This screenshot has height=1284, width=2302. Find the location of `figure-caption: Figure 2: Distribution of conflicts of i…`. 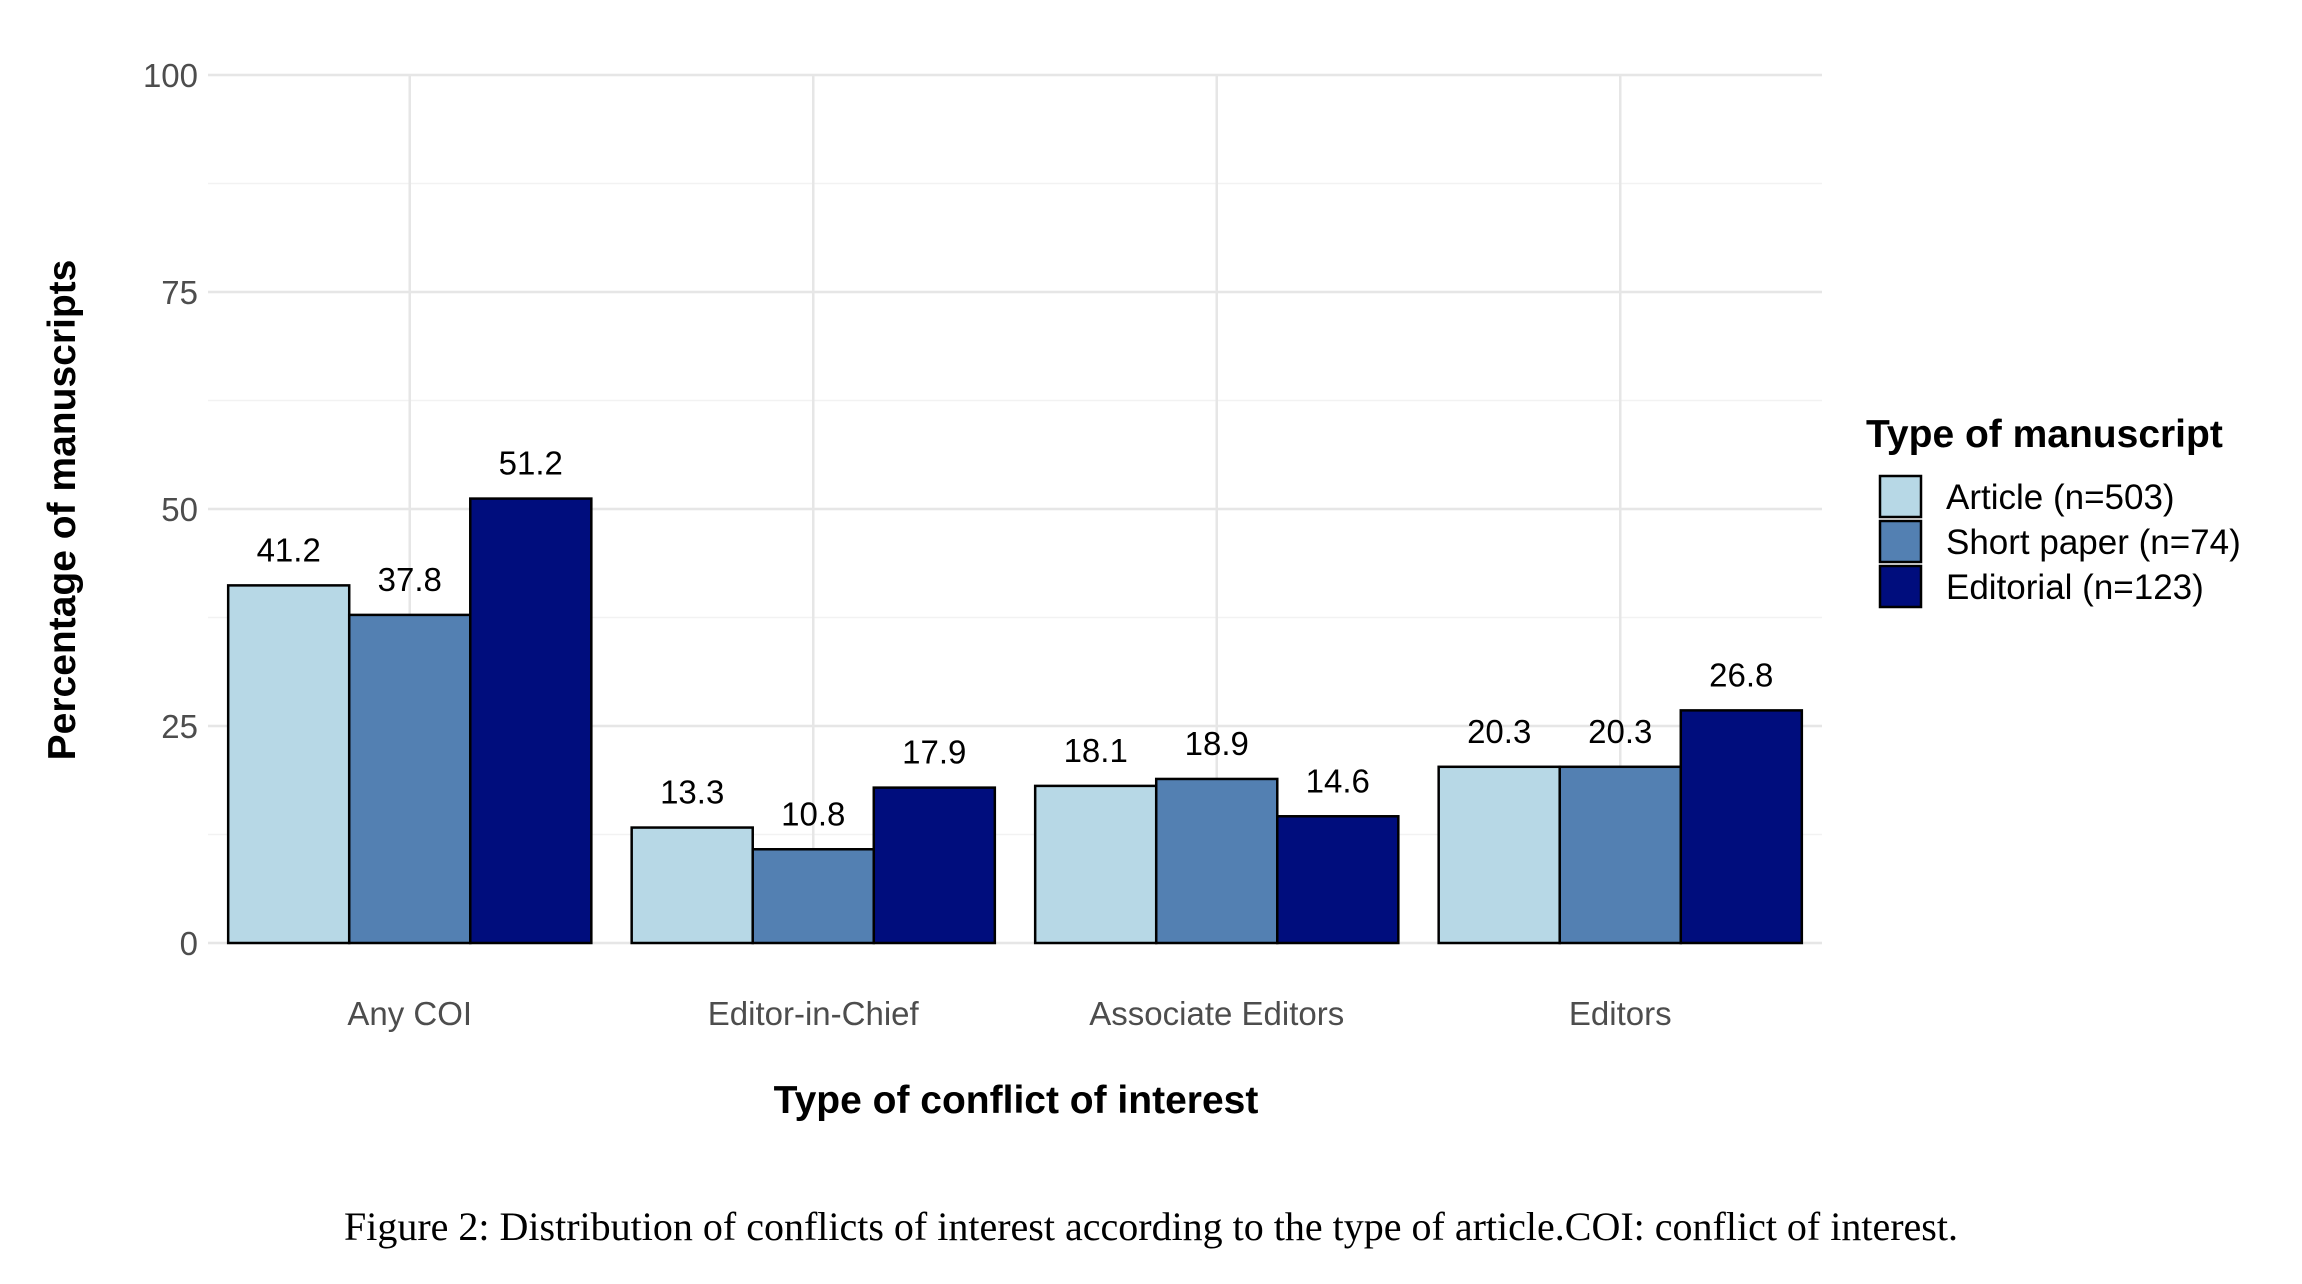

figure-caption: Figure 2: Distribution of conflicts of i… is located at coordinates (1151, 1226).